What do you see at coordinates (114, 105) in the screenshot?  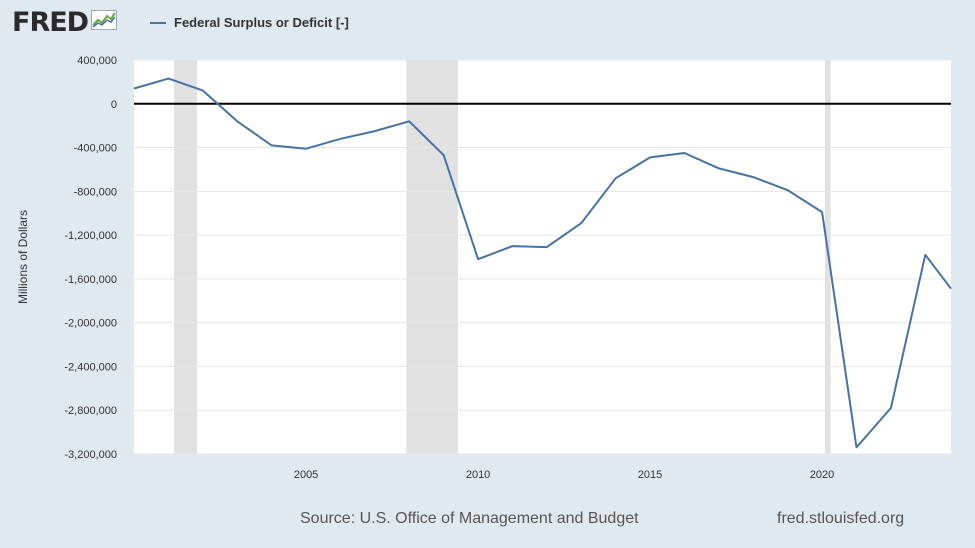 I see `y-tick-label: 0` at bounding box center [114, 105].